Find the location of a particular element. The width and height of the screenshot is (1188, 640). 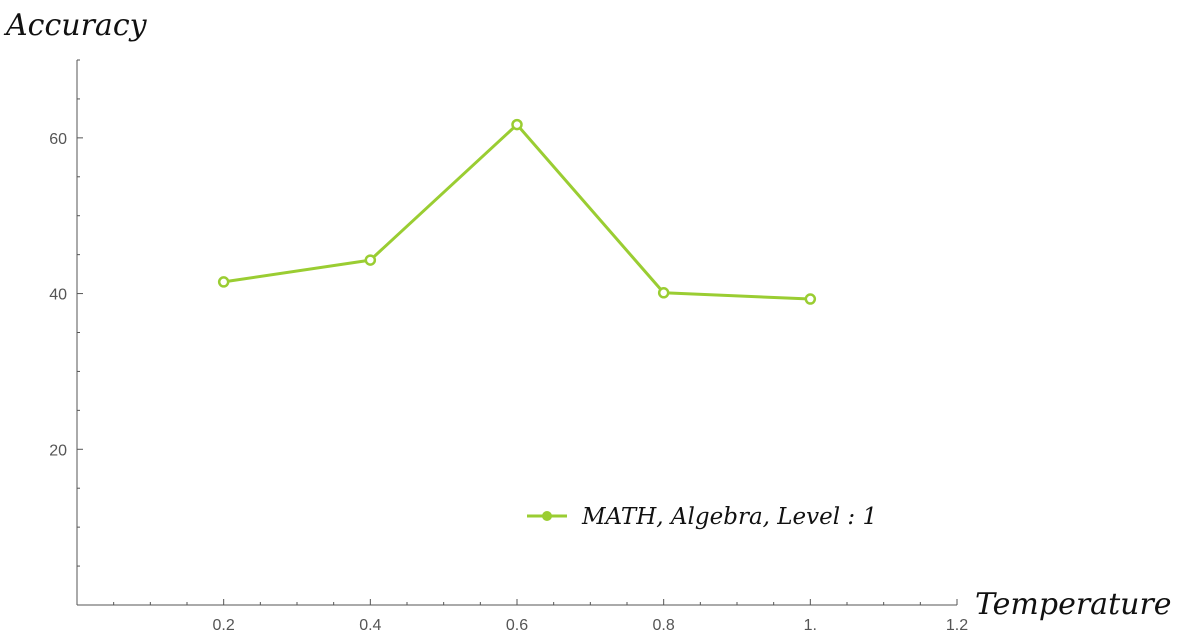

series-layer is located at coordinates (517, 211).